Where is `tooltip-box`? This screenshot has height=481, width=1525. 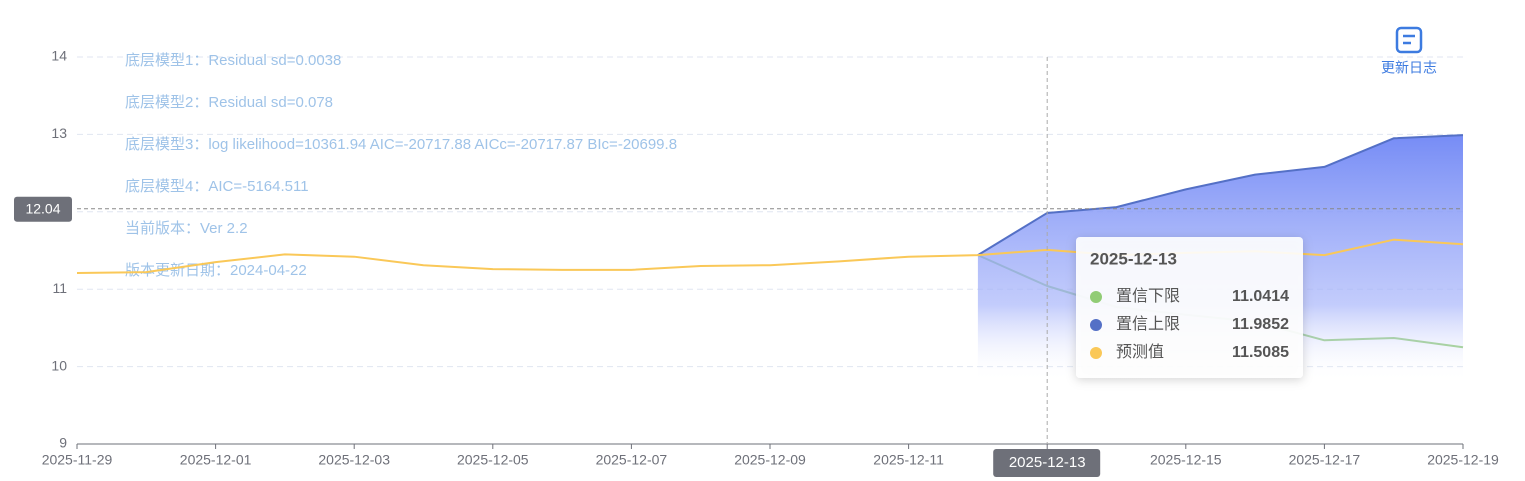 tooltip-box is located at coordinates (1189, 307).